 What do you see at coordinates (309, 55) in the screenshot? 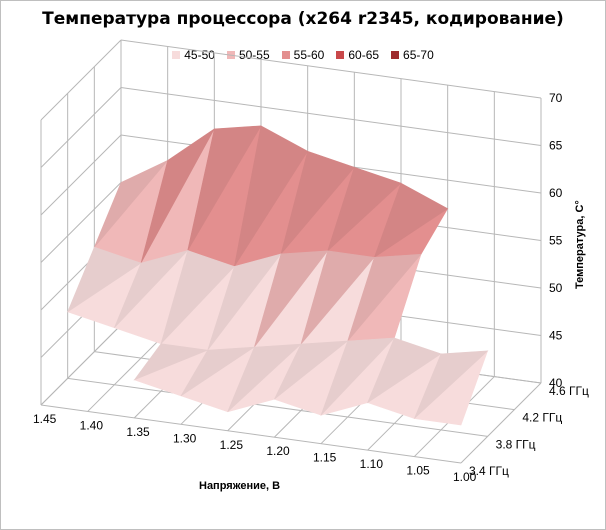
I see `legend-label: 55-60` at bounding box center [309, 55].